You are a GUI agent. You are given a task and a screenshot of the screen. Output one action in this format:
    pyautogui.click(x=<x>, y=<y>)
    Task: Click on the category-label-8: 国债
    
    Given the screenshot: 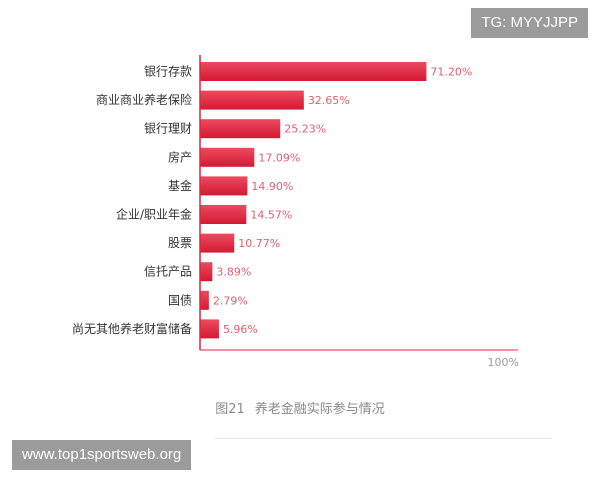 What is the action you would take?
    pyautogui.click(x=180, y=300)
    